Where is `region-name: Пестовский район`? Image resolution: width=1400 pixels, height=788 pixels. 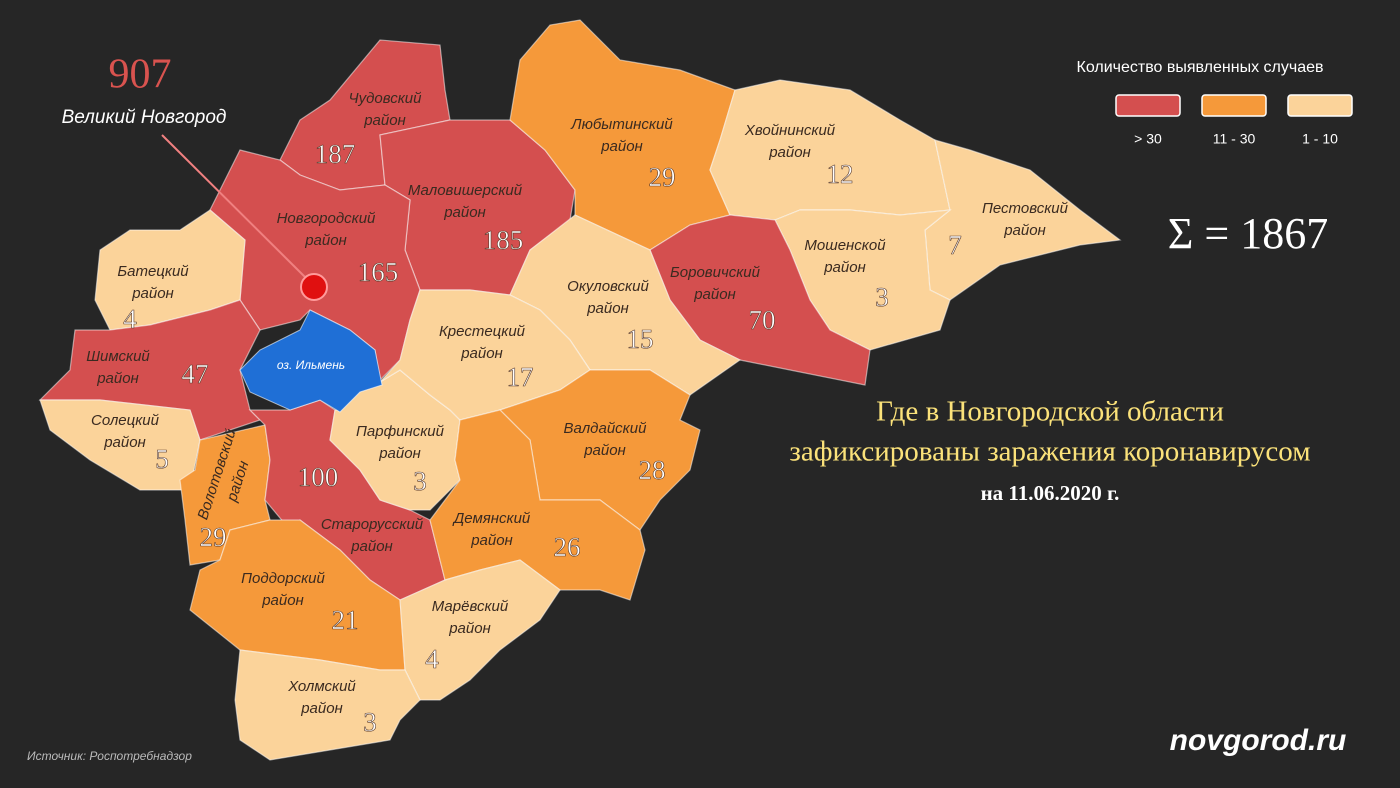 region-name: Пестовский район is located at coordinates (1025, 219).